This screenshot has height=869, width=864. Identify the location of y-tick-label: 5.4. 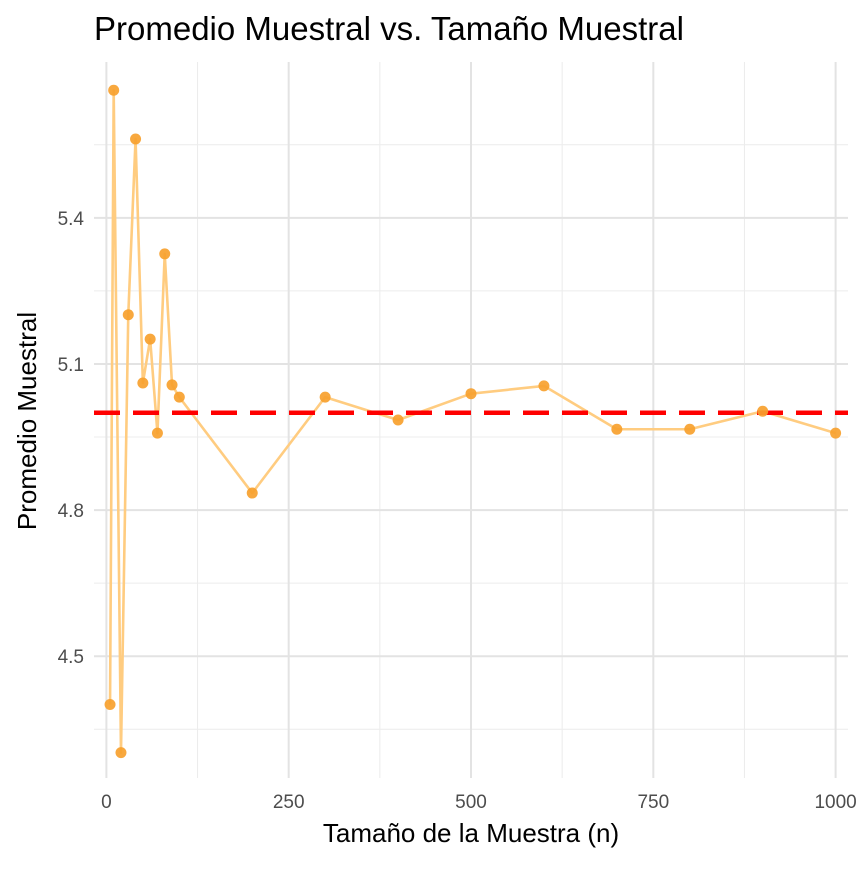
(71, 219).